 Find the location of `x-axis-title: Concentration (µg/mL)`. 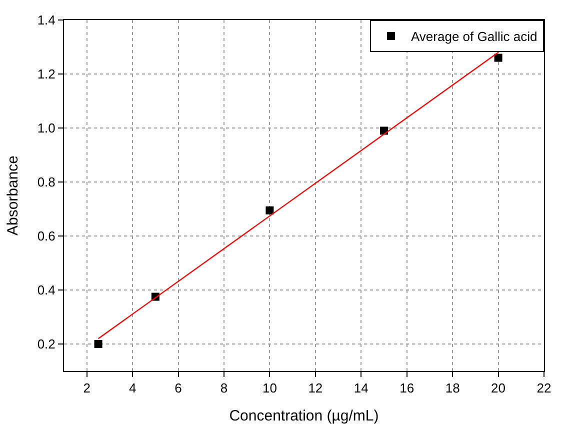

x-axis-title: Concentration (µg/mL) is located at coordinates (304, 416).